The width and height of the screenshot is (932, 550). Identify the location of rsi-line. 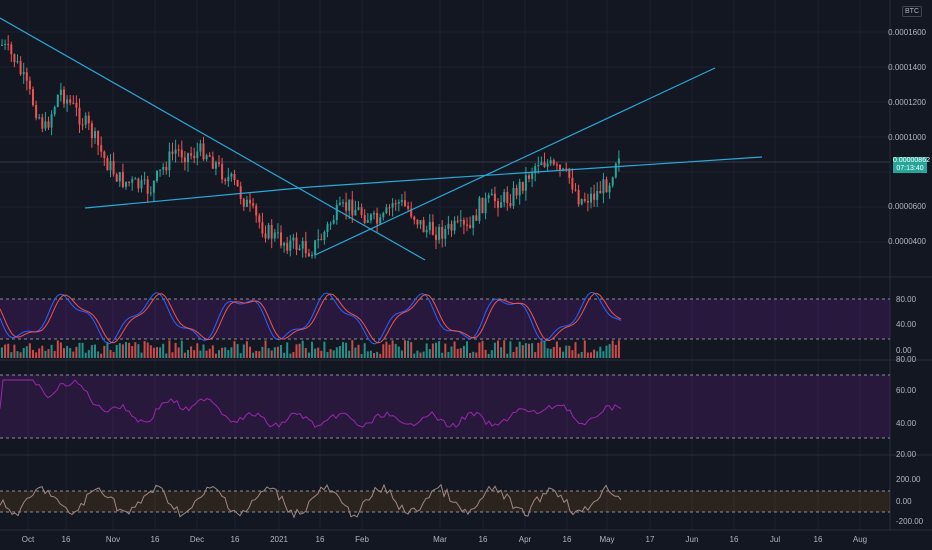
(311, 404).